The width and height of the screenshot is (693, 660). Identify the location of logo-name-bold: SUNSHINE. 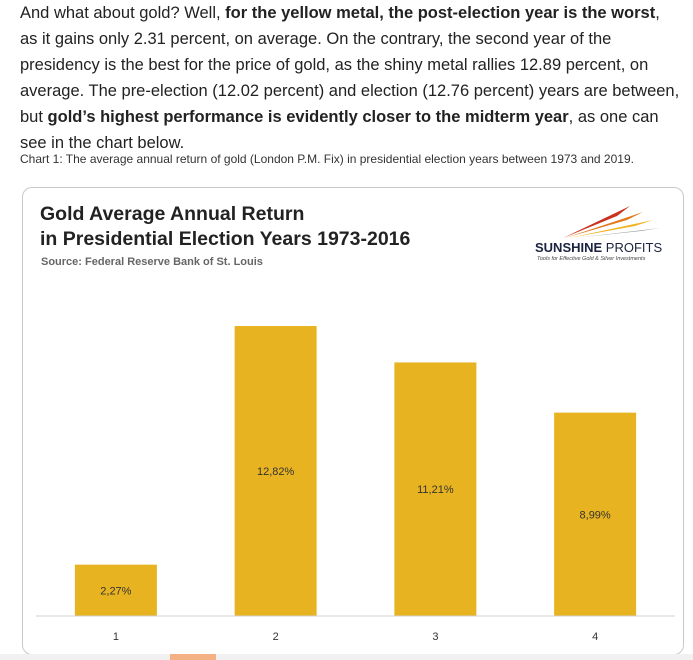
(569, 247).